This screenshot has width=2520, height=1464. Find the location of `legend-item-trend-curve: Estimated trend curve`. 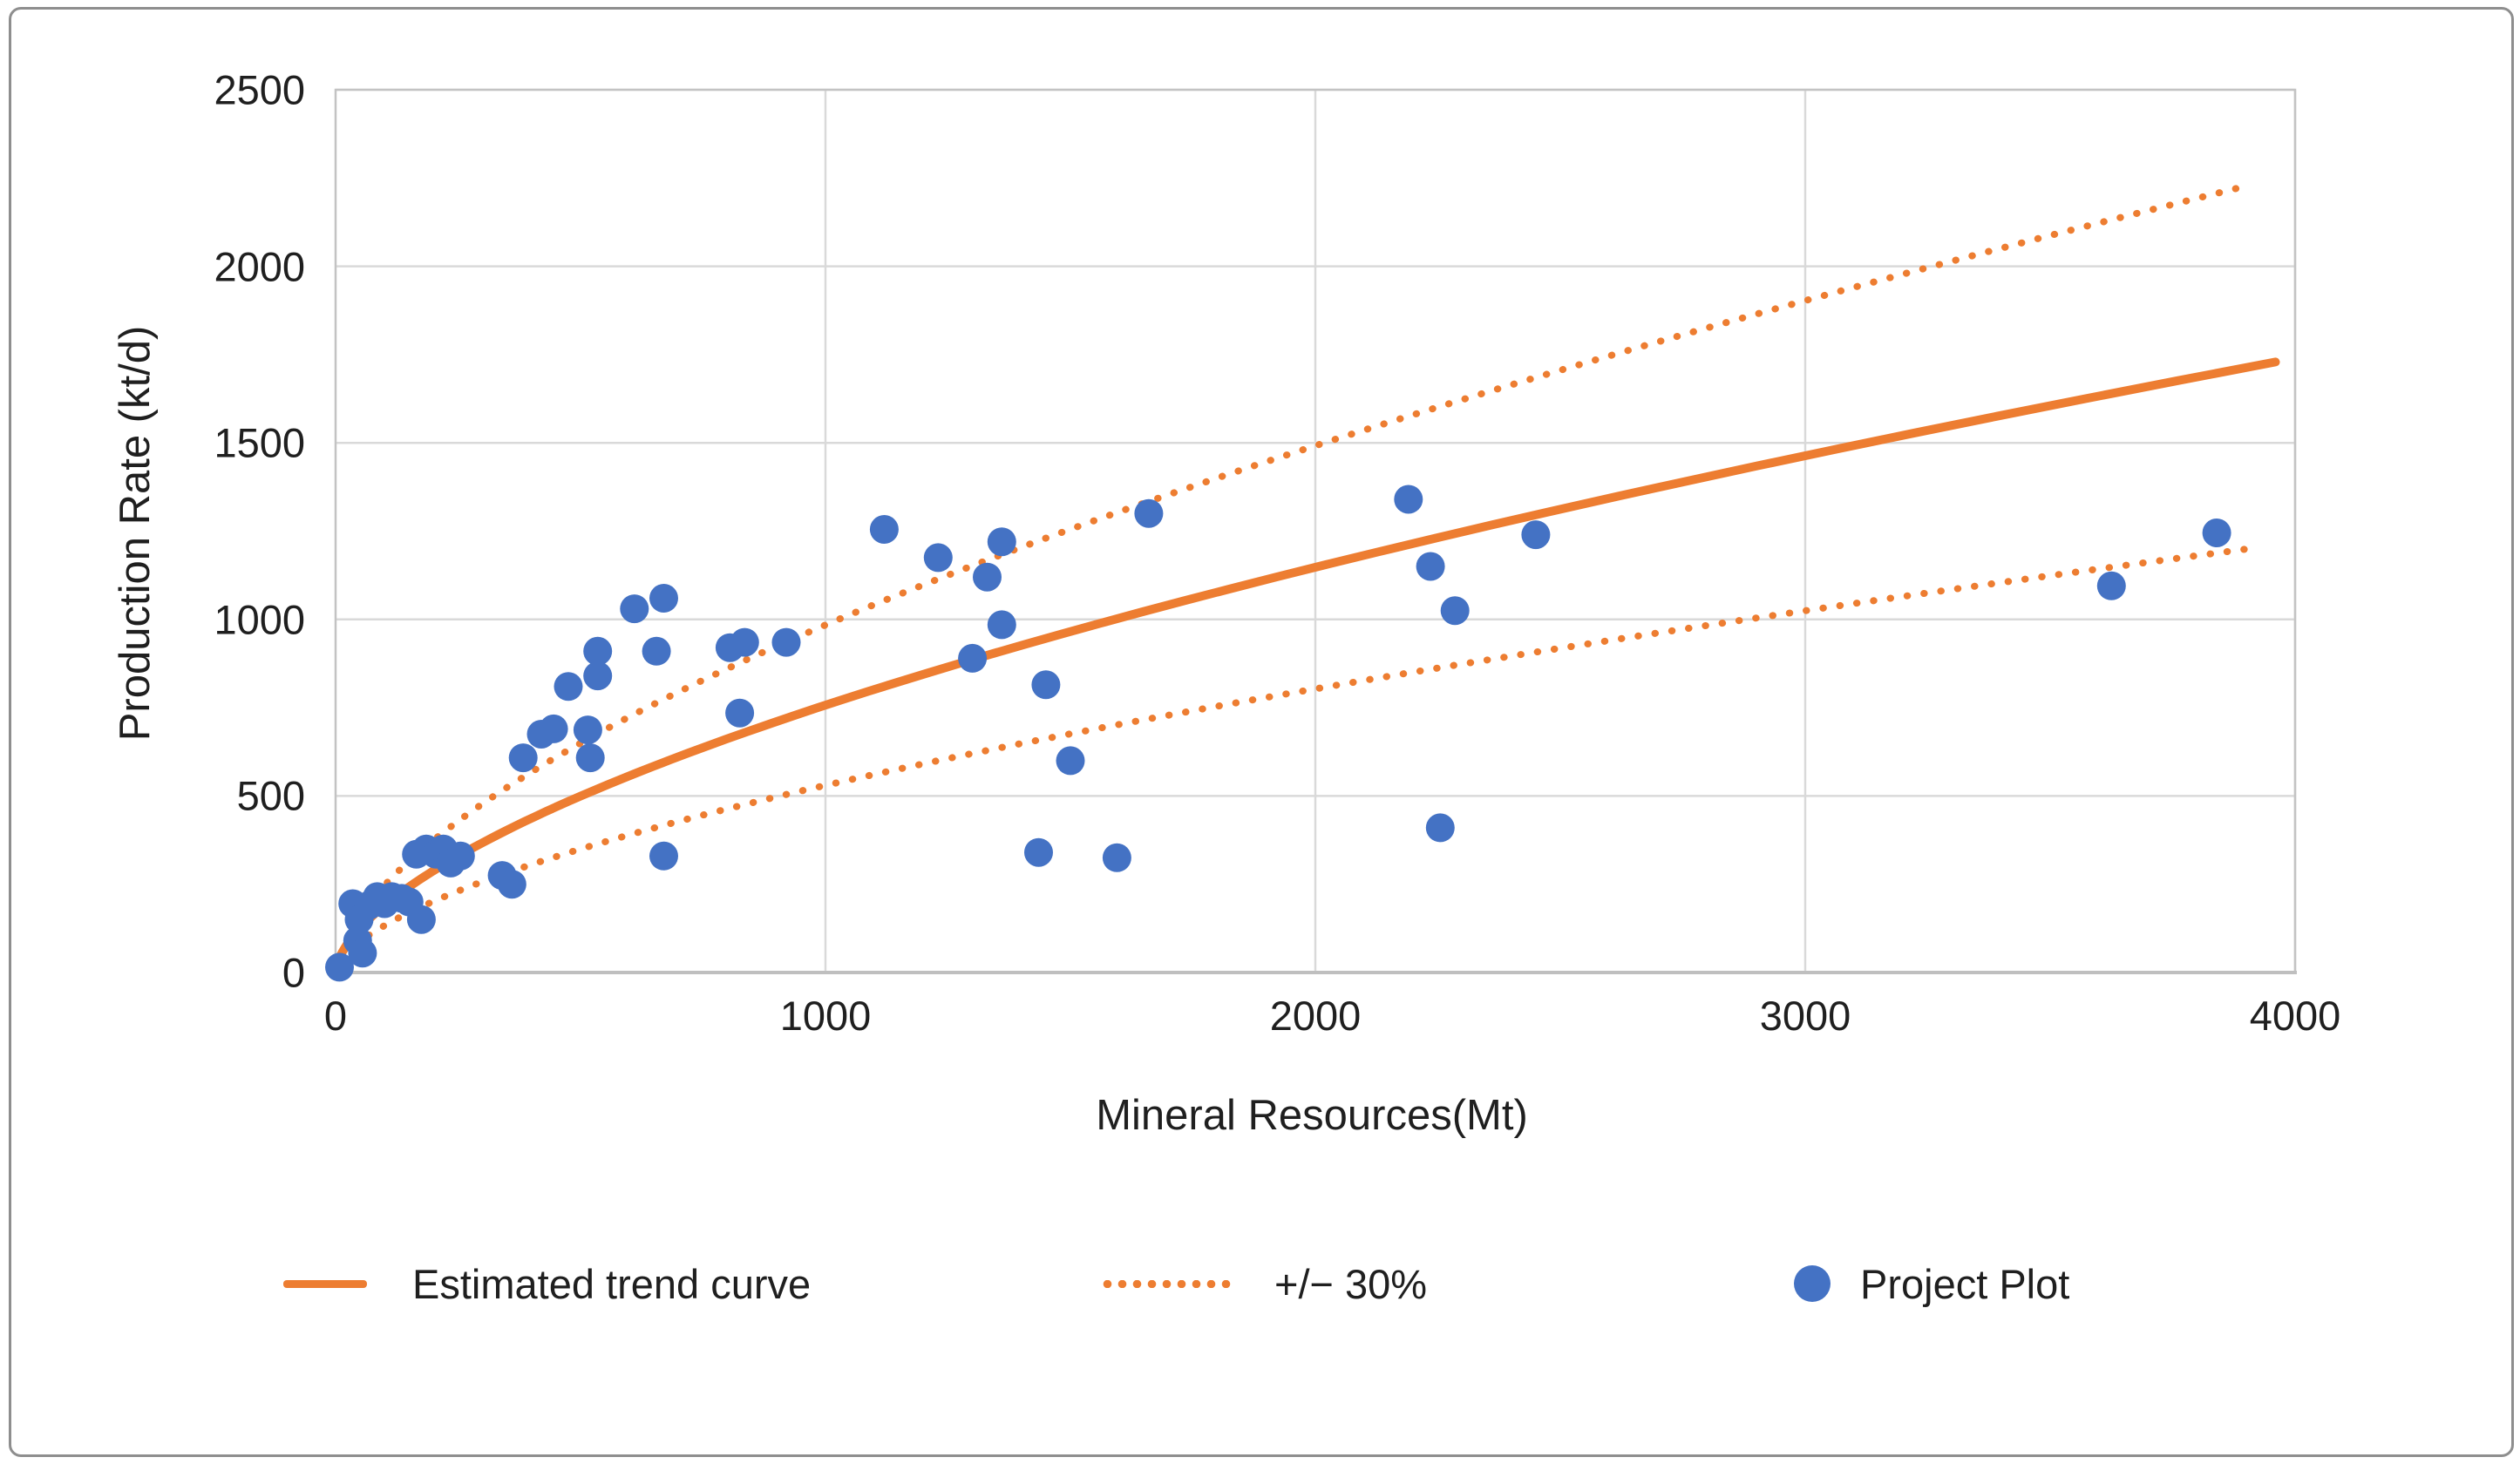

legend-item-trend-curve: Estimated trend curve is located at coordinates (547, 1283).